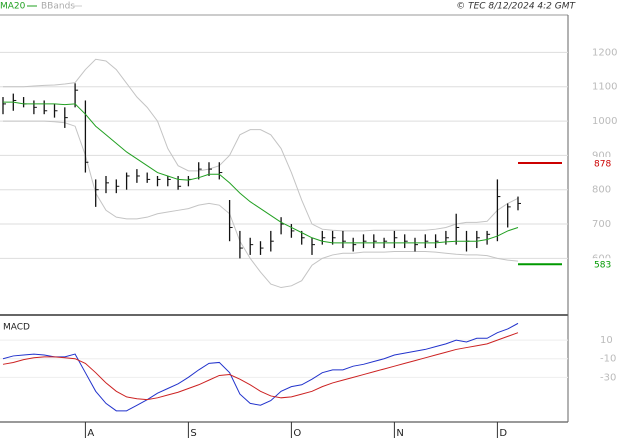  Describe the element at coordinates (601, 224) in the screenshot. I see `y-tick-label: 700` at that location.